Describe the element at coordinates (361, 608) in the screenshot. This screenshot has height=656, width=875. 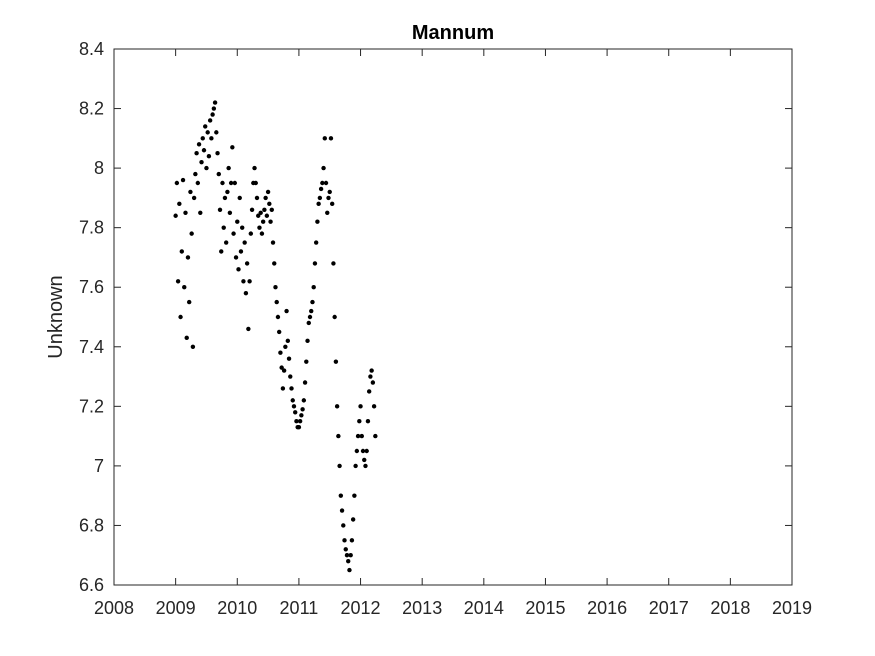
I see `x-tick-label: 2012` at that location.